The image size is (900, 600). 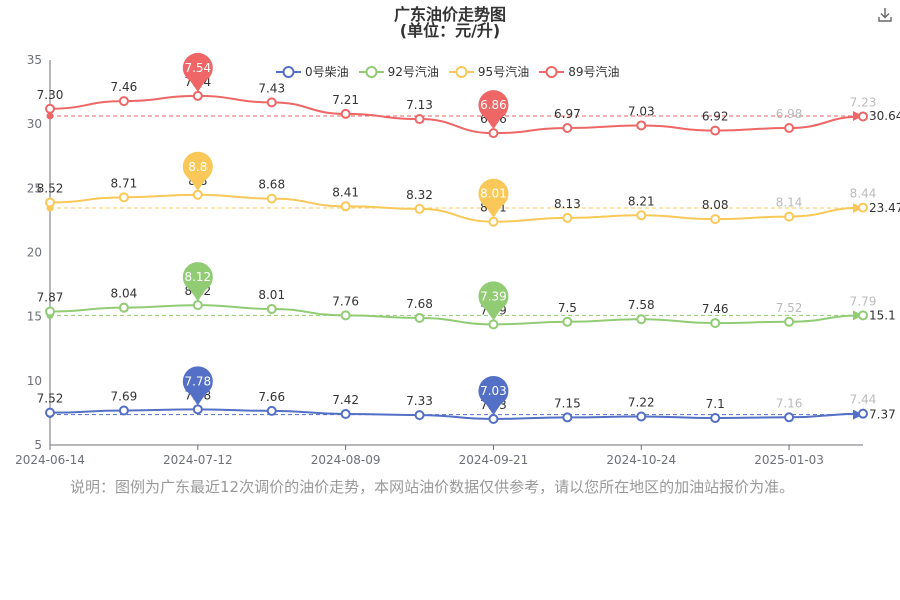 What do you see at coordinates (419, 304) in the screenshot?
I see `data-label: 7.68` at bounding box center [419, 304].